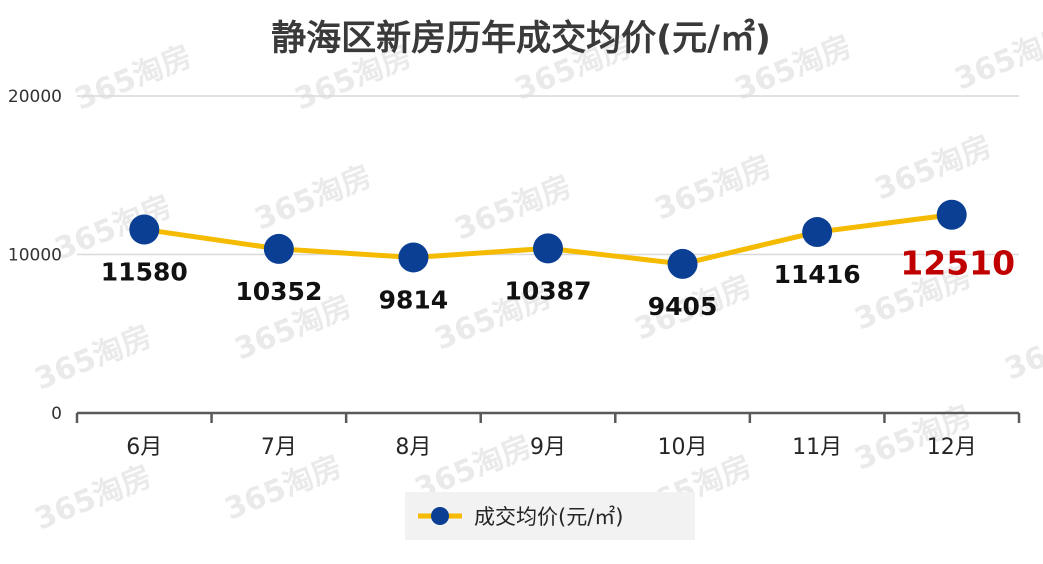  I want to click on x-tick-label: 9月, so click(548, 447).